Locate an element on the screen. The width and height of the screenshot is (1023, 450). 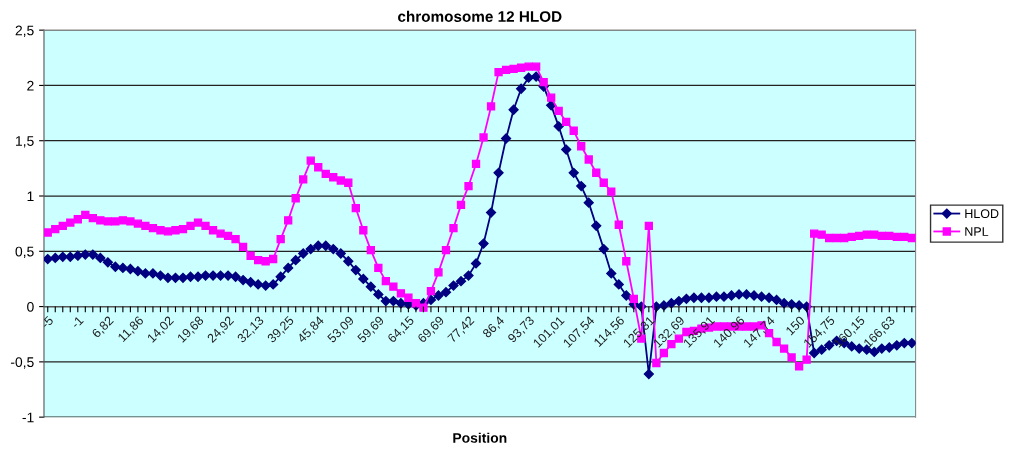
chart-title: chromosome 12 HLOD is located at coordinates (480, 16).